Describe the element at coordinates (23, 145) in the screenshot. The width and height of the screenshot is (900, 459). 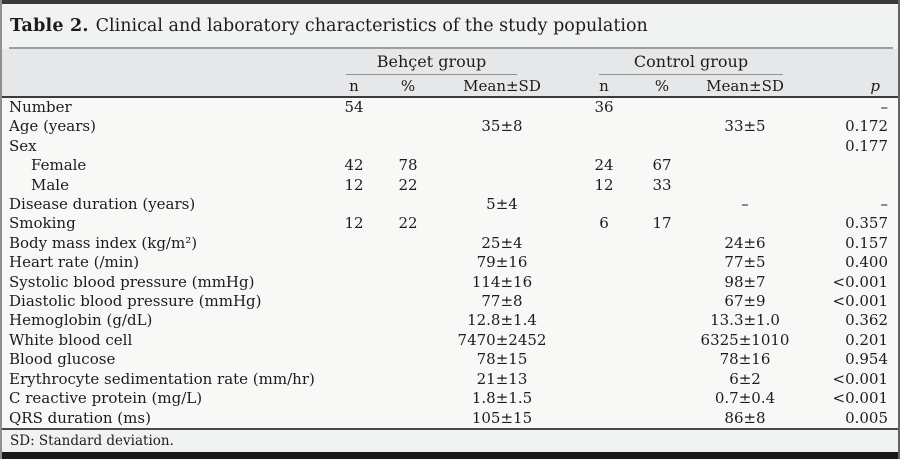
I see `row-label-cell: Sex` at that location.